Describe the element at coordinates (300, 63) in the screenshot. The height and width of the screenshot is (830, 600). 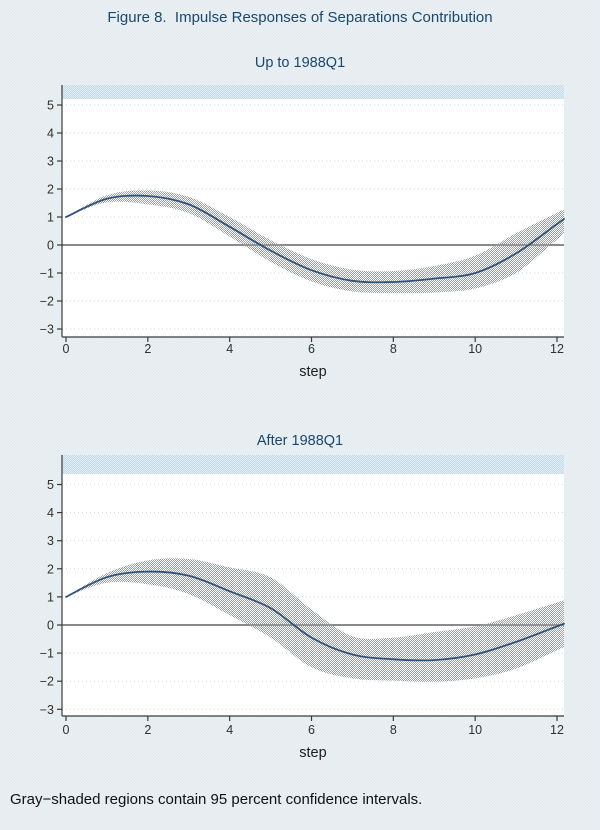
I see `panel-1-subtitle: Up to 1988Q1` at that location.